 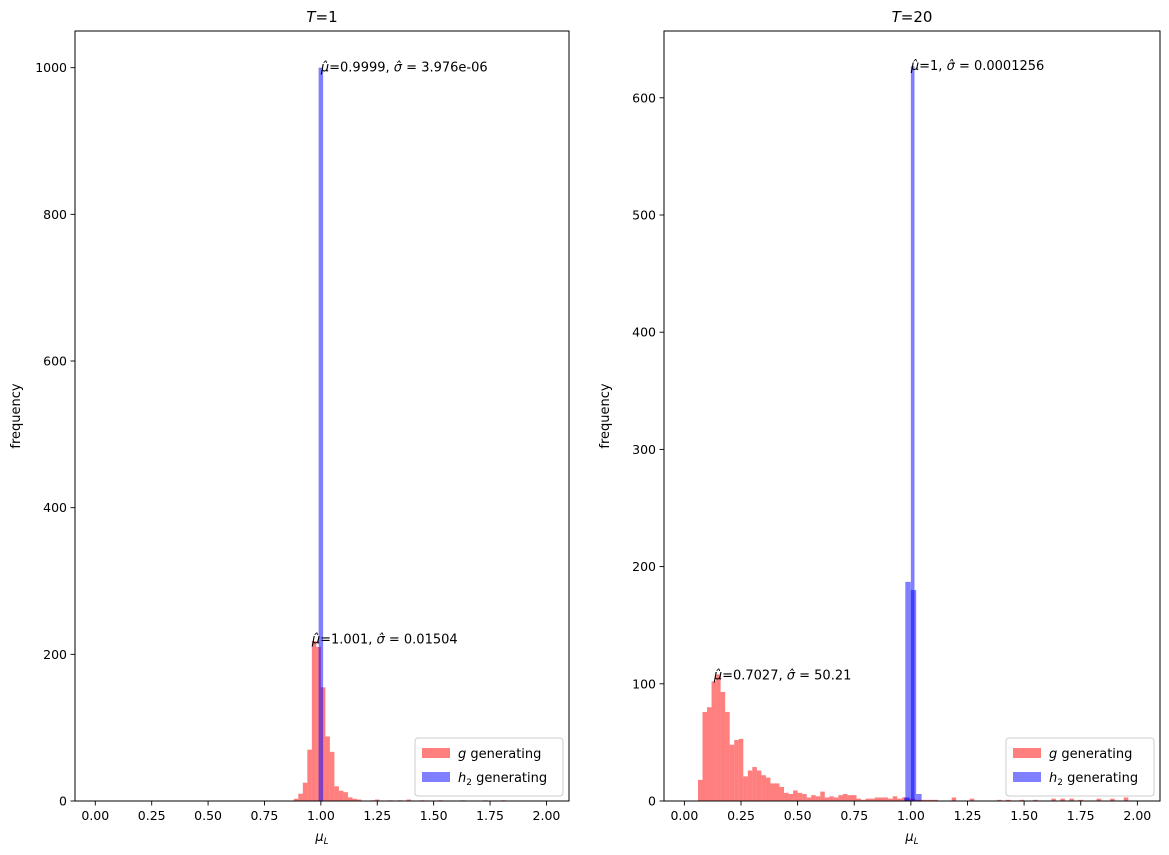 What do you see at coordinates (782, 676) in the screenshot?
I see `stat-annotation: μ̂=0.7027, σ̂ = 50.21` at bounding box center [782, 676].